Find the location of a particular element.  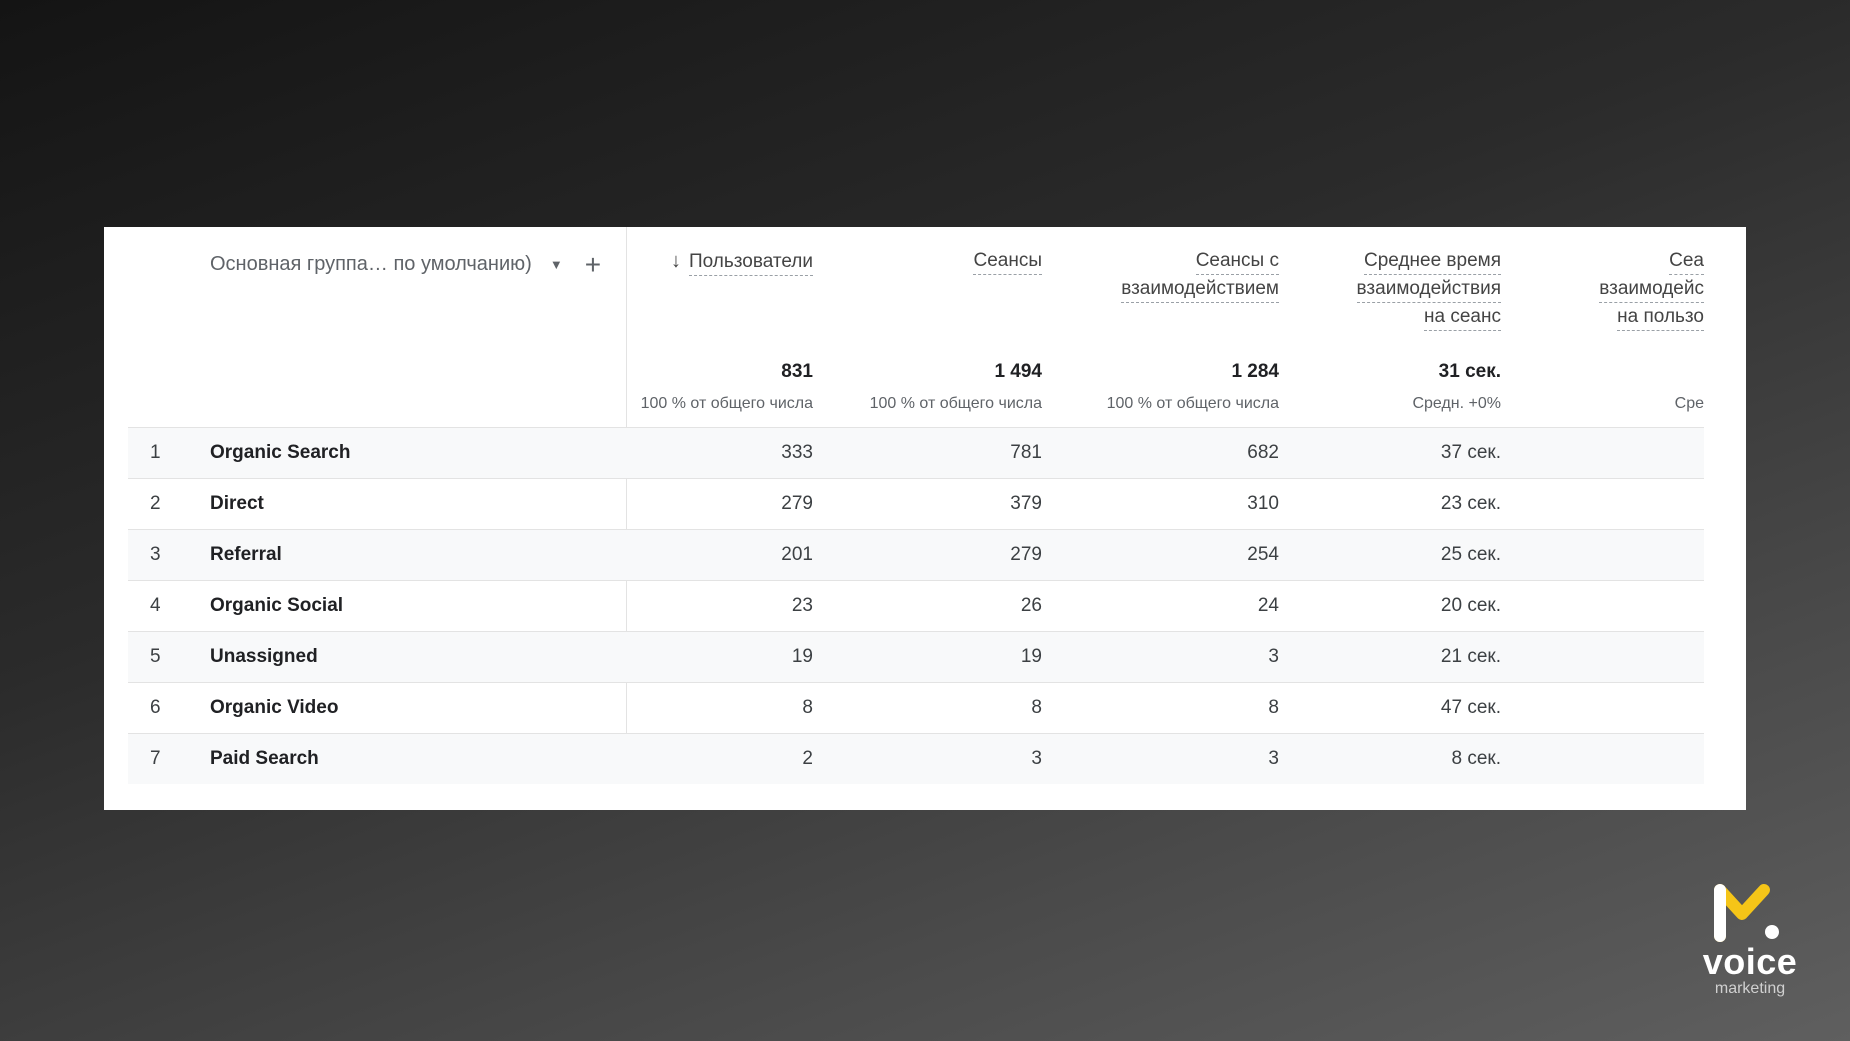

cell-avg-engagement: 47 сек. is located at coordinates (1470, 707).